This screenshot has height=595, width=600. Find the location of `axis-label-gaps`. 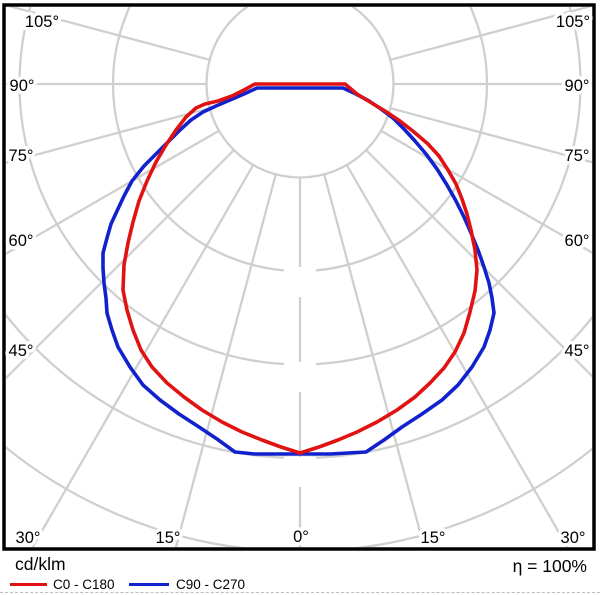

axis-label-gaps is located at coordinates (300, 377).